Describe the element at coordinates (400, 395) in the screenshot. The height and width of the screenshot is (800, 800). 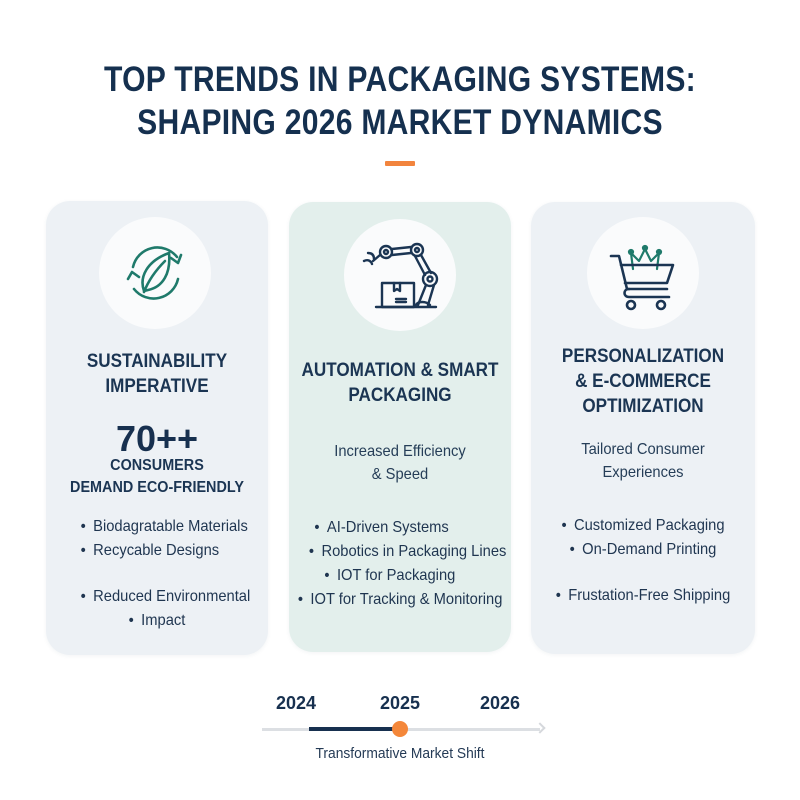
I see `card-title-line: PACKAGING` at that location.